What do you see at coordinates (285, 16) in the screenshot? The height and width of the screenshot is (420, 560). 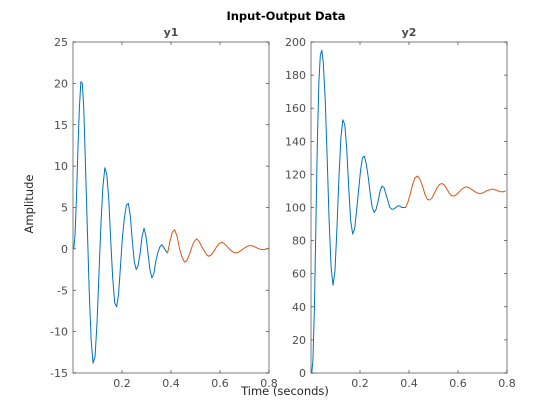 I see `figure-title: Input-Output Data` at bounding box center [285, 16].